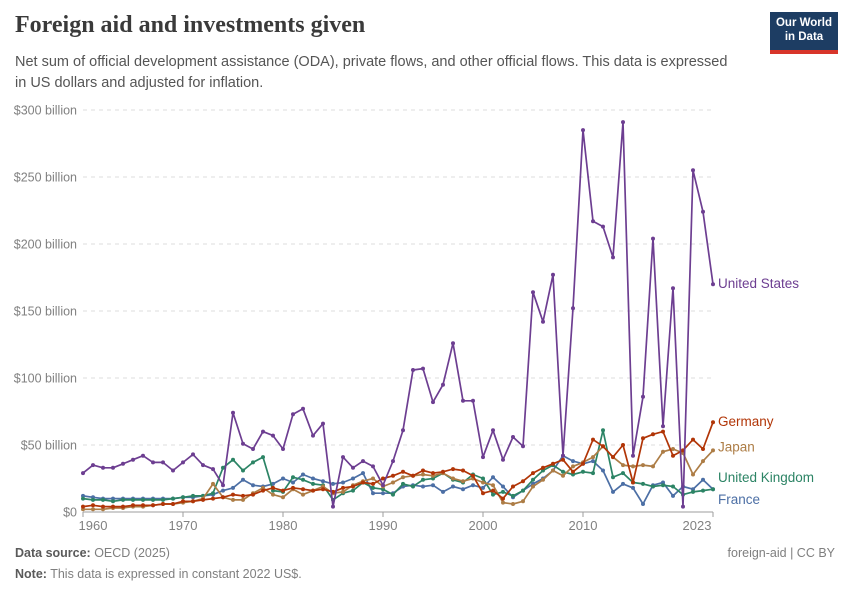 Image resolution: width=850 pixels, height=600 pixels. I want to click on owid-logo: Our World in Data, so click(804, 33).